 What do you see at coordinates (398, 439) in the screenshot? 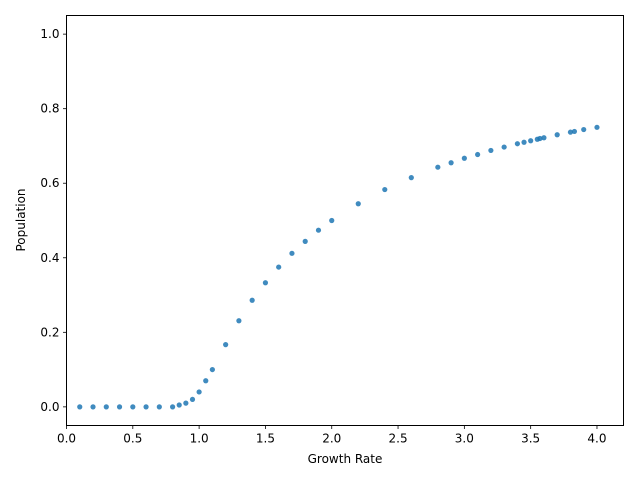
I see `x-tick-label: 2.5` at bounding box center [398, 439].